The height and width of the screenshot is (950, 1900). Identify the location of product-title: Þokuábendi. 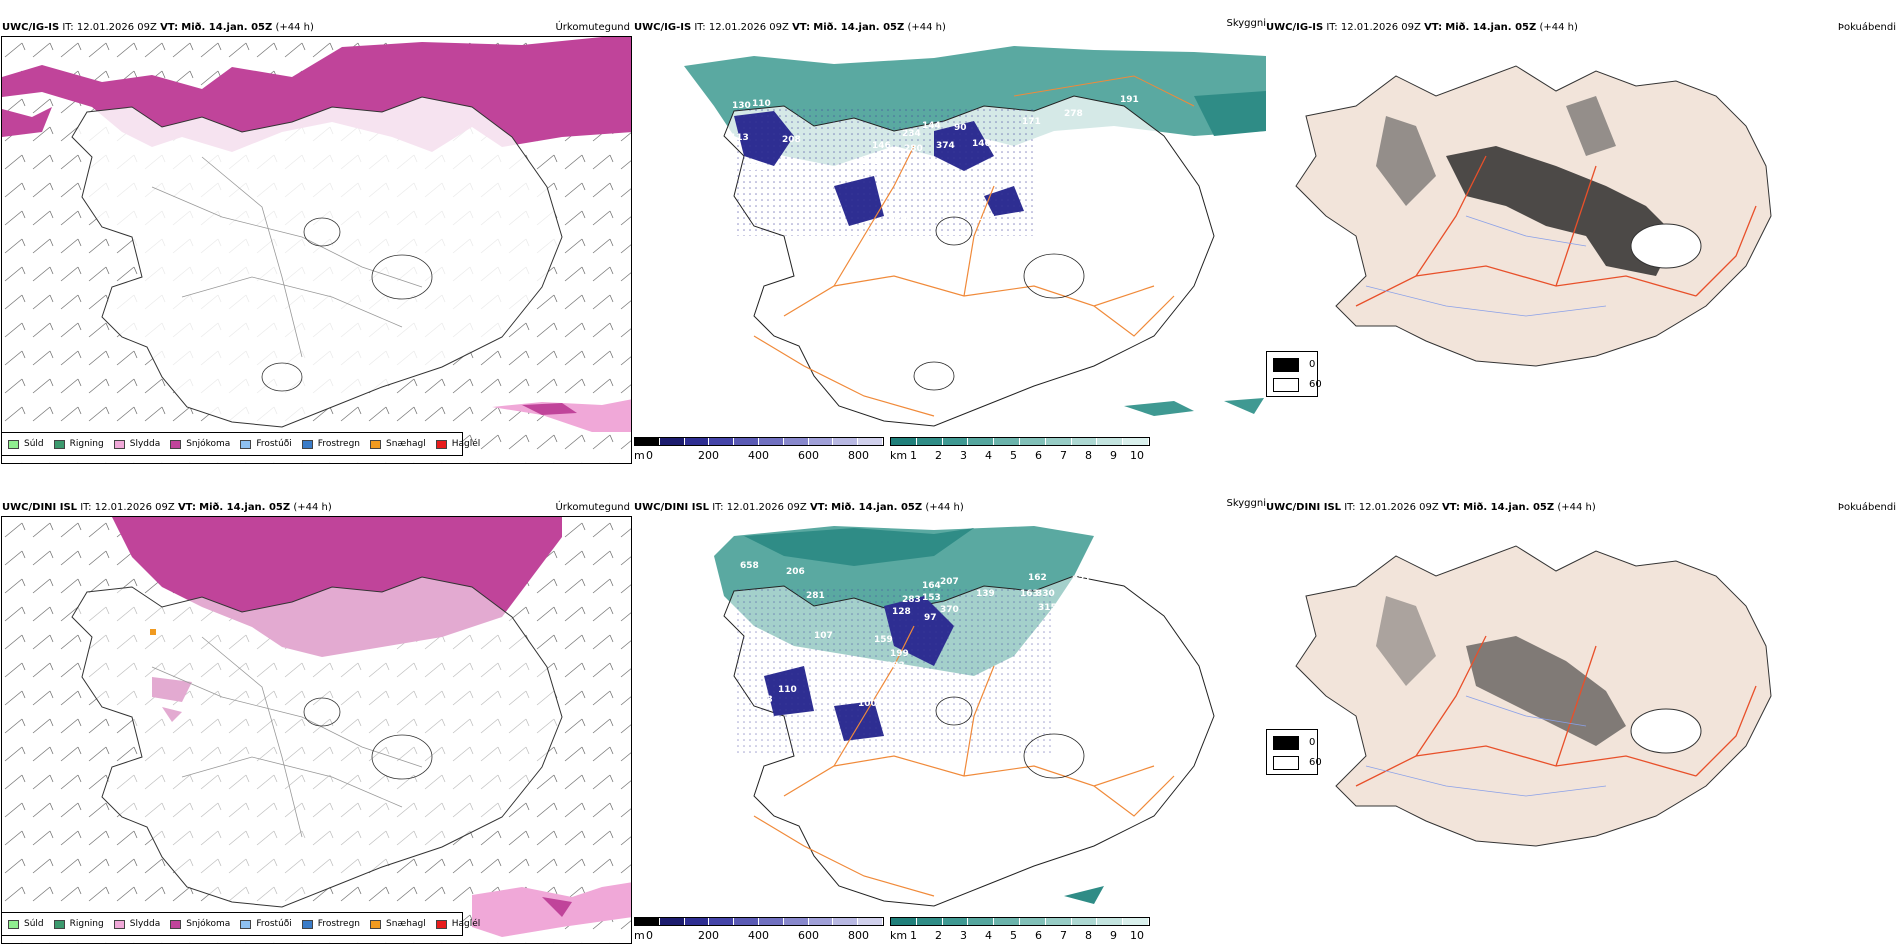
(1866, 507).